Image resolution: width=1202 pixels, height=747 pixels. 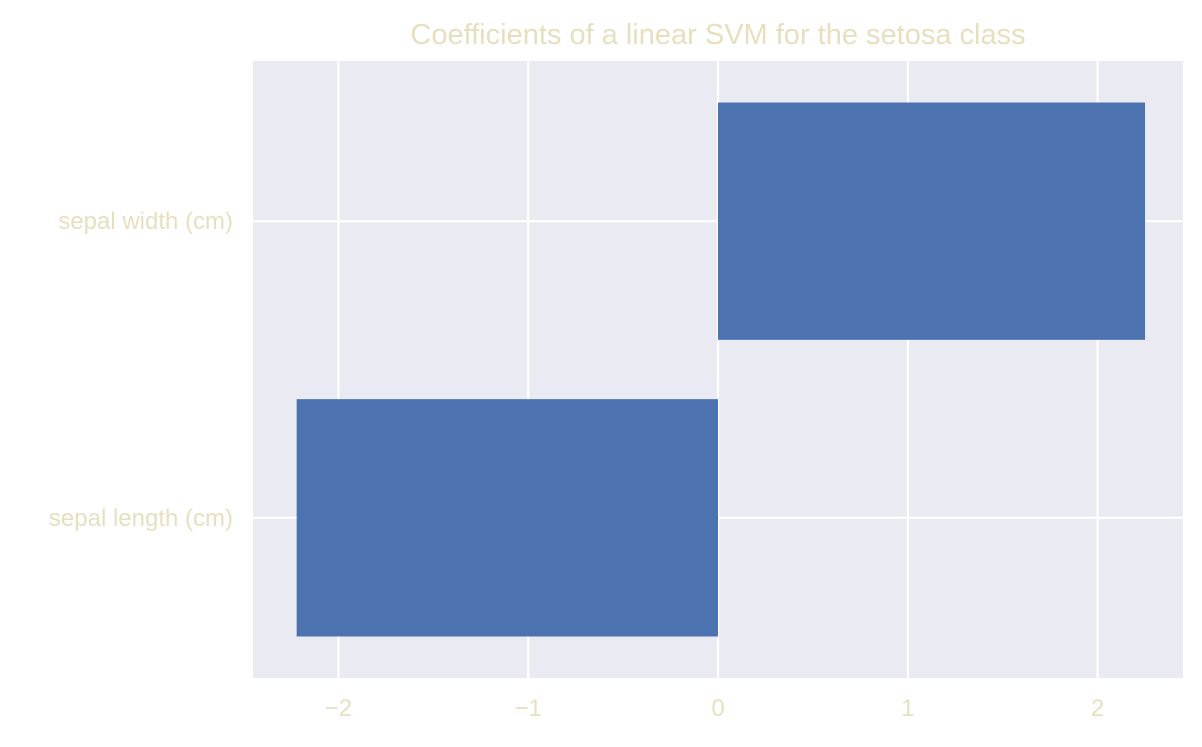 I want to click on bar-sepal-width-cm, so click(x=932, y=221).